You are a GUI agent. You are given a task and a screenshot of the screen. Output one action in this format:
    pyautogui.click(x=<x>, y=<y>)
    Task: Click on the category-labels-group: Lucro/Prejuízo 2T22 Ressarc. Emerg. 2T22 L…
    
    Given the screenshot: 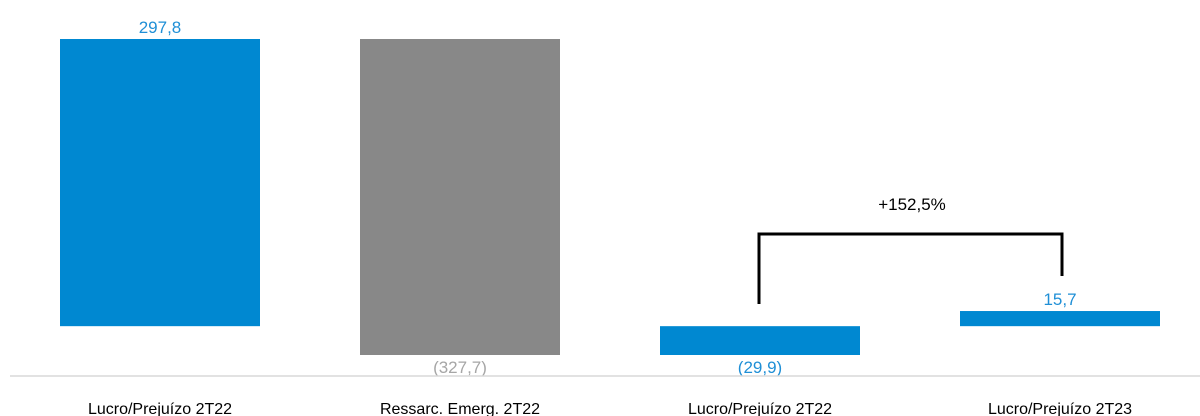 What is the action you would take?
    pyautogui.click(x=610, y=408)
    